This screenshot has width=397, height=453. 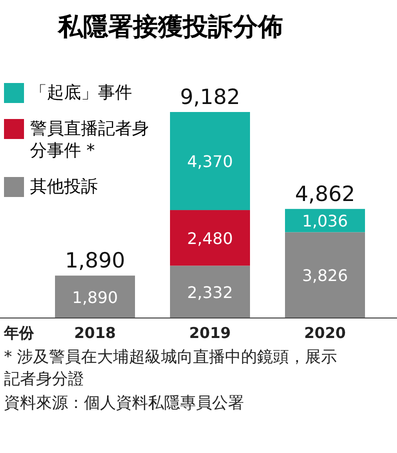 I want to click on data-label: 3,826, so click(x=325, y=276).